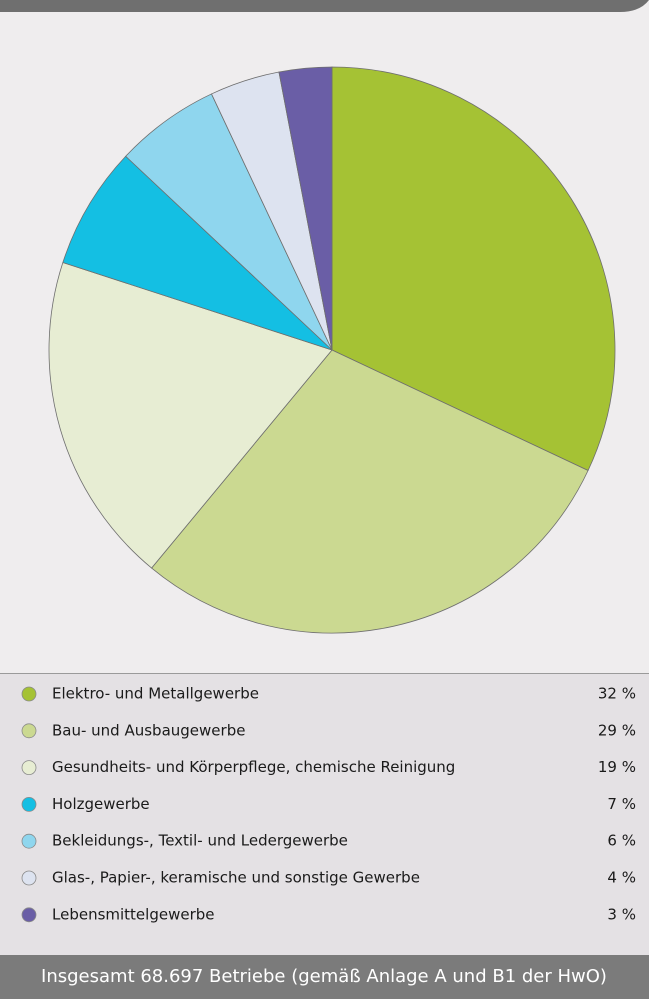 This screenshot has height=999, width=649. Describe the element at coordinates (621, 914) in the screenshot. I see `legend-value: 3 %` at that location.